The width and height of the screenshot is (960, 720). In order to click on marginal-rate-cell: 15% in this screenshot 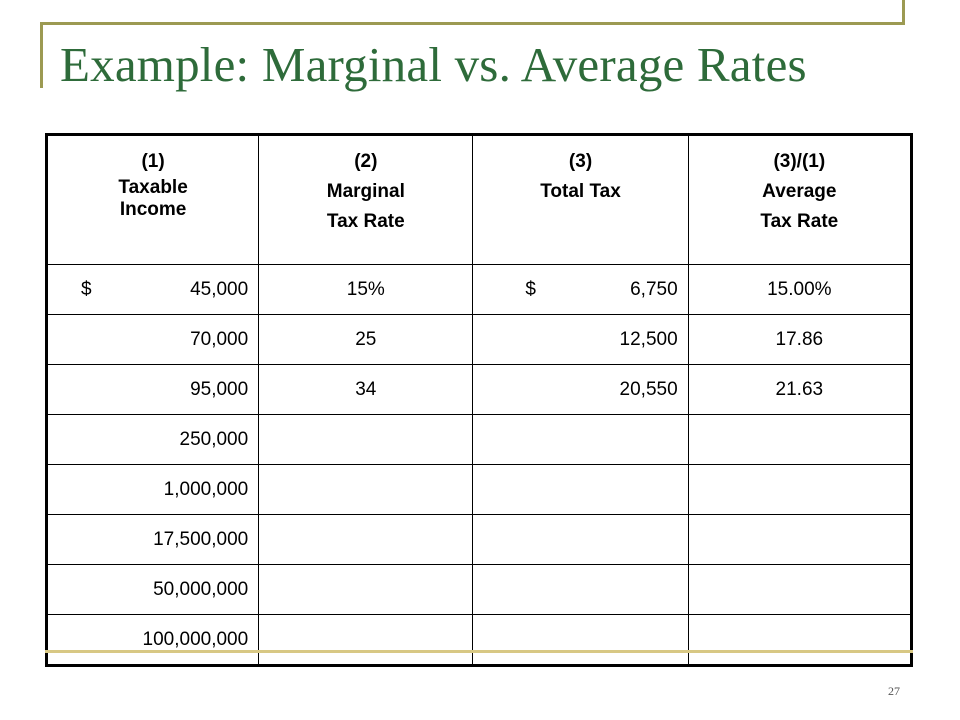, I will do `click(366, 289)`.